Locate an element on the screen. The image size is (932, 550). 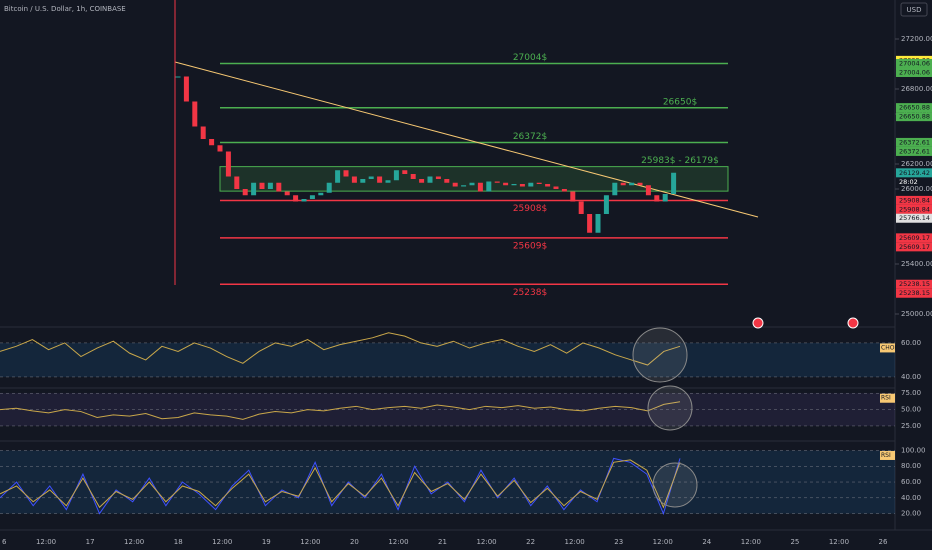
price-tick-label: 26800.00 is located at coordinates (916, 89).